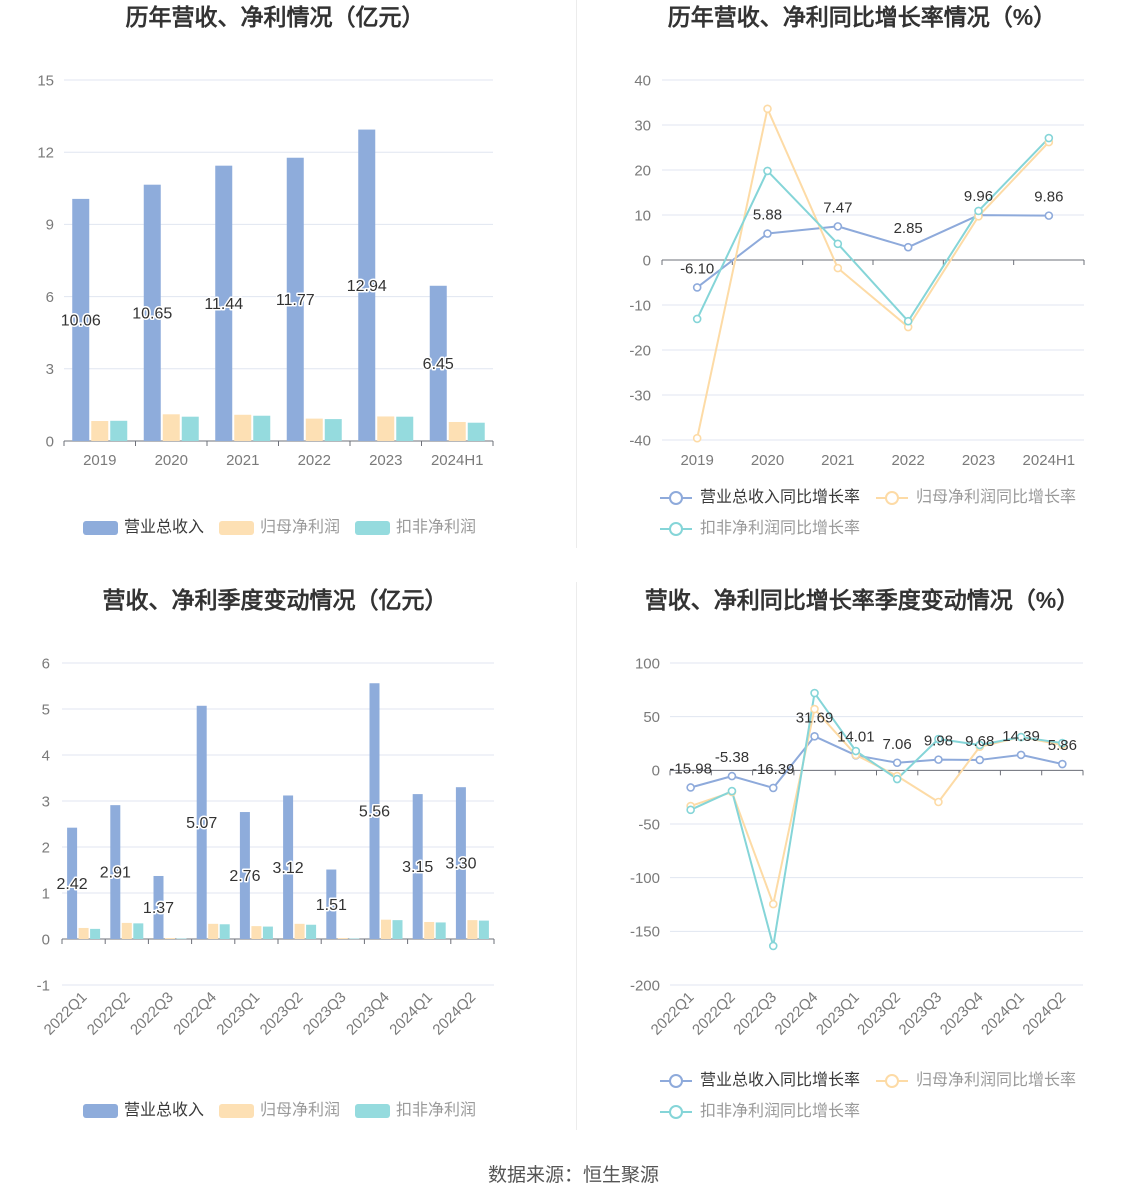 The width and height of the screenshot is (1147, 1202). What do you see at coordinates (295, 300) in the screenshot?
I see `data-label-revenue-2022: 11.77` at bounding box center [295, 300].